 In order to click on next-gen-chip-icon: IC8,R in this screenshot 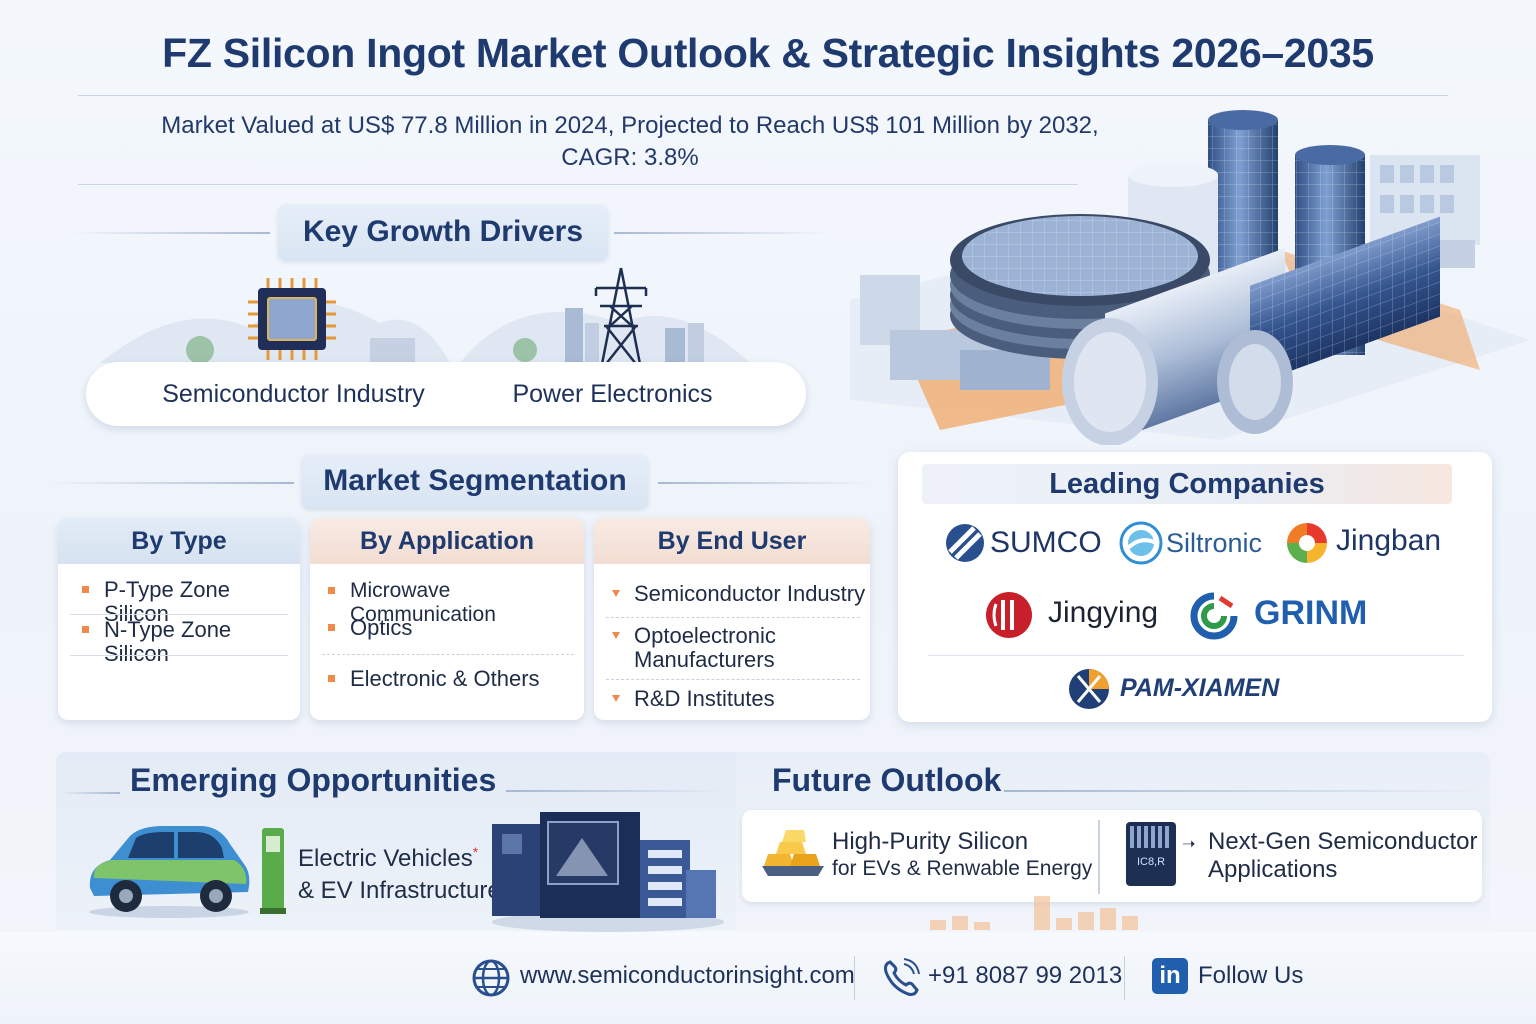, I will do `click(1151, 854)`.